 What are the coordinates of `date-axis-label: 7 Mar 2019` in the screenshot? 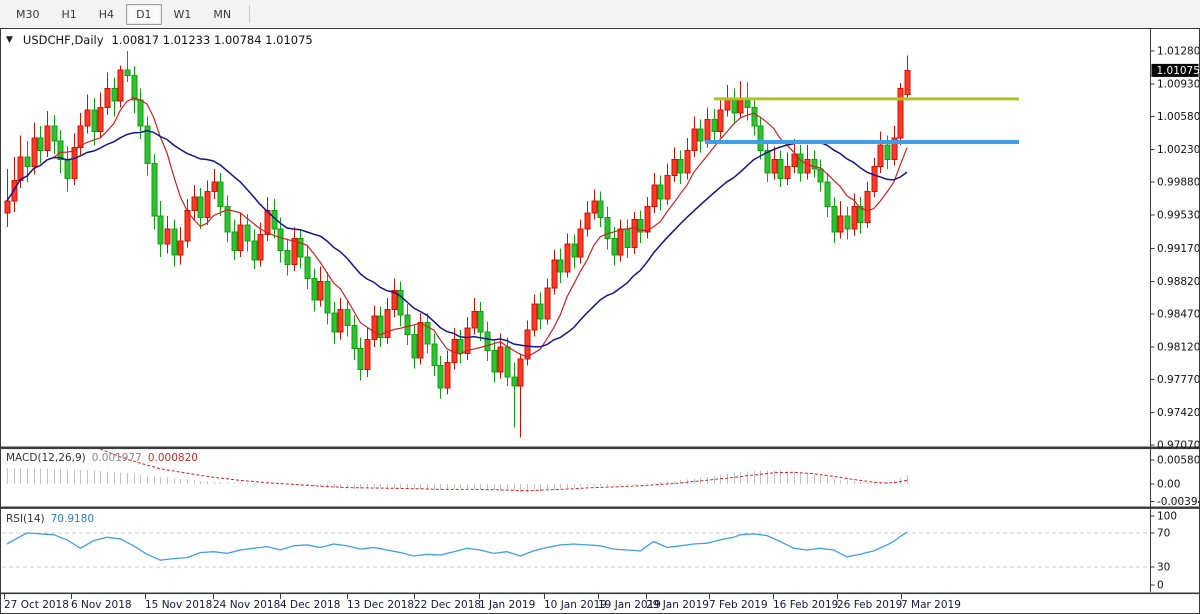 It's located at (931, 605).